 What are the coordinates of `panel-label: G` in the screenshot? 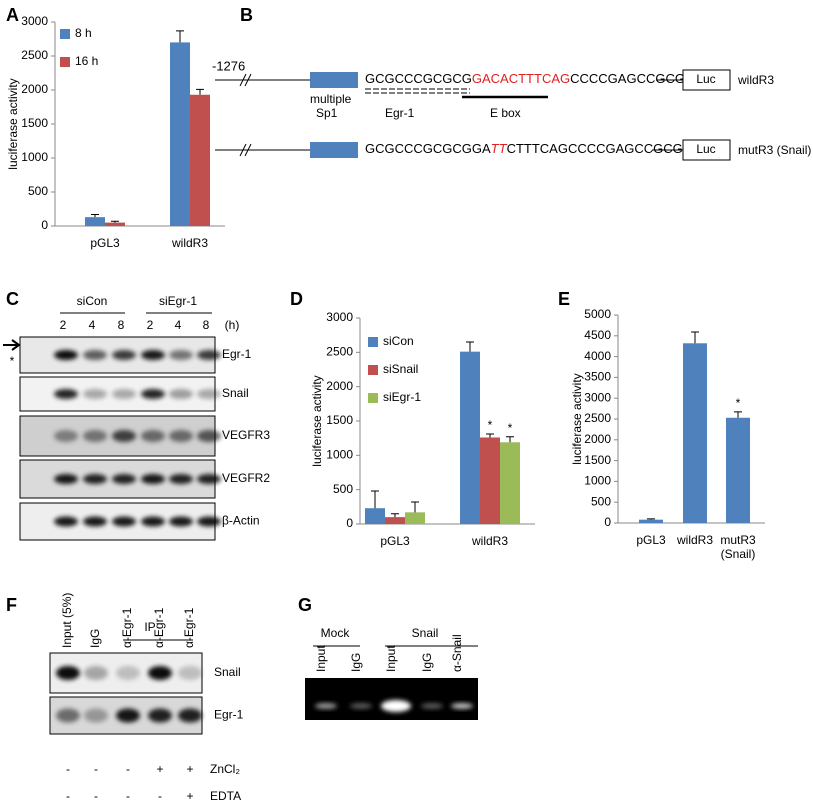 It's located at (305, 605).